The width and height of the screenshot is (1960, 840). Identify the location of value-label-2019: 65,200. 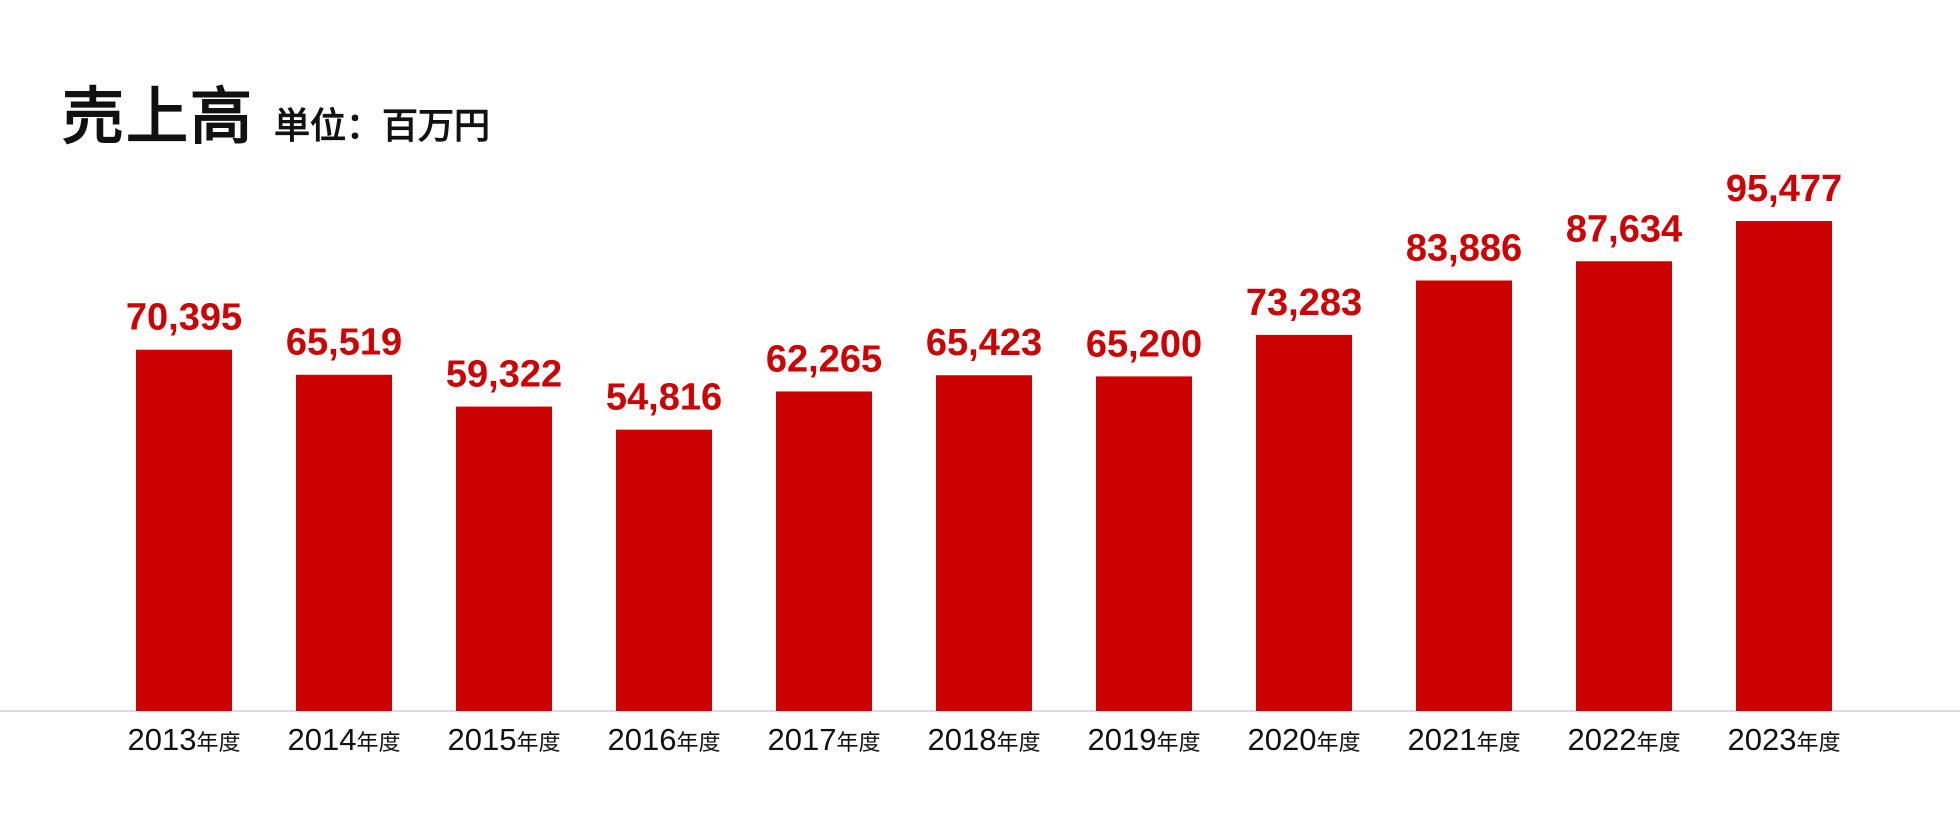
(1144, 344).